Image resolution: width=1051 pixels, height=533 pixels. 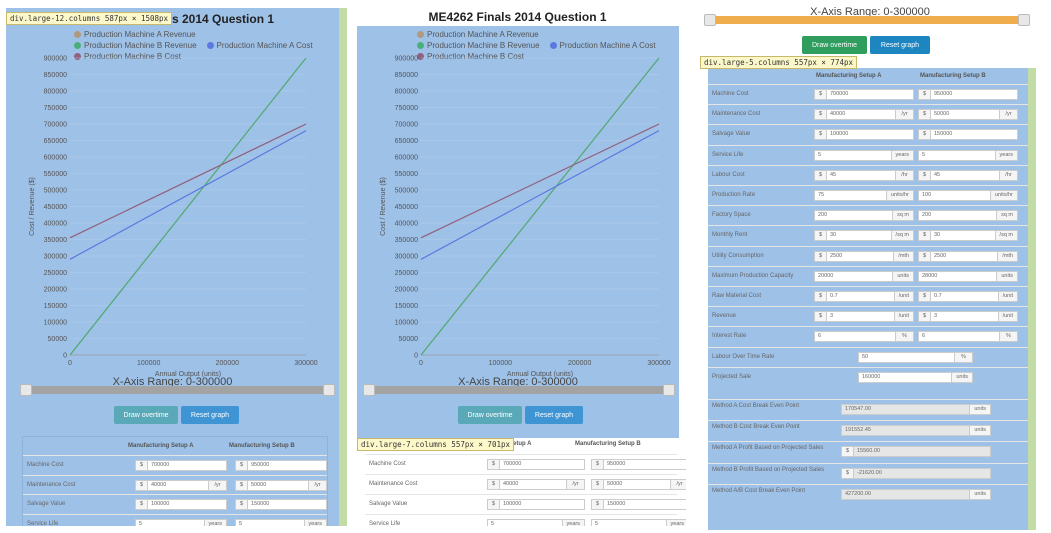 I want to click on setup-a-input: $45/hr, so click(x=864, y=175).